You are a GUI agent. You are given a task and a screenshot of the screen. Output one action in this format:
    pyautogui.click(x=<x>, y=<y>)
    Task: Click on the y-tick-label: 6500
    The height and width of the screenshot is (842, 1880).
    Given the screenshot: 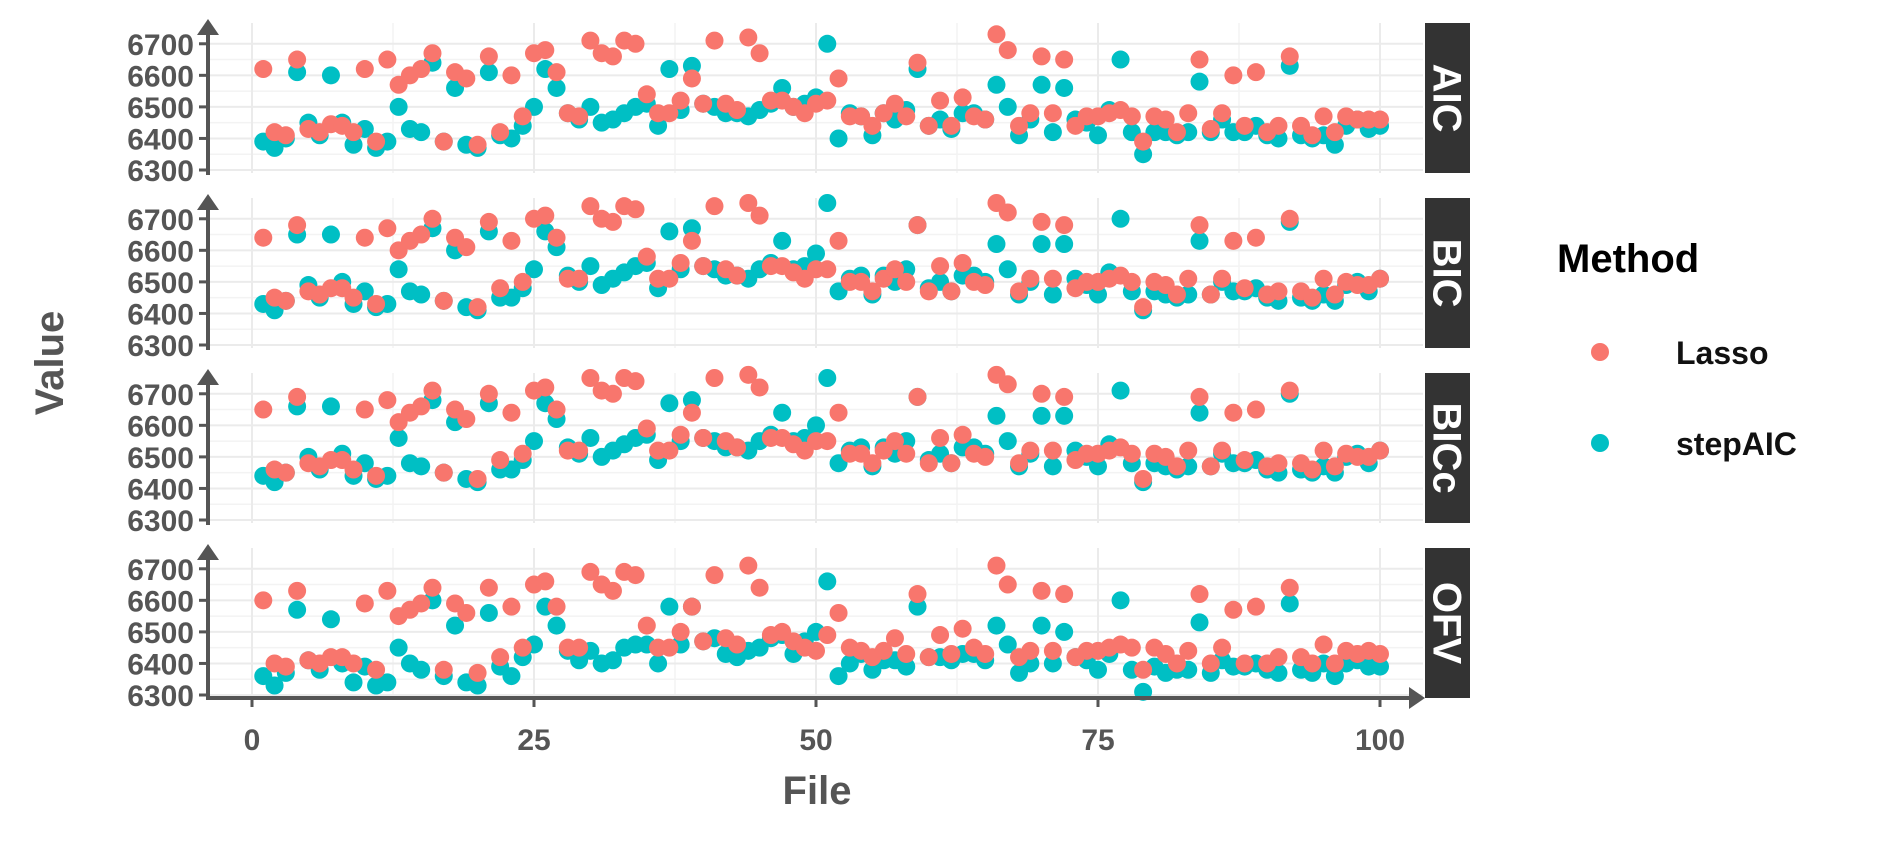 What is the action you would take?
    pyautogui.click(x=160, y=108)
    